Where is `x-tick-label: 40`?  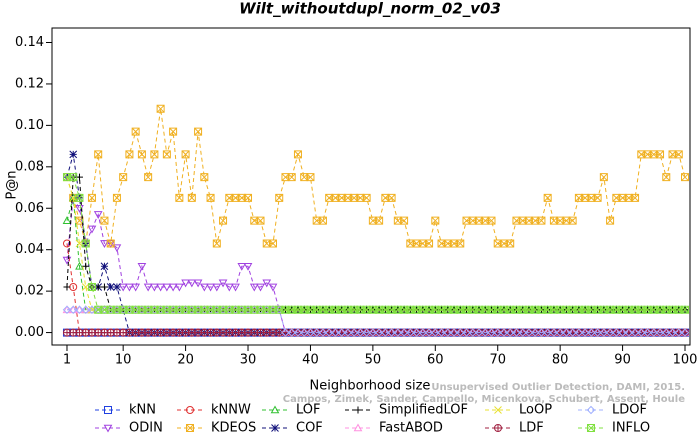 x-tick-label: 40 is located at coordinates (310, 360).